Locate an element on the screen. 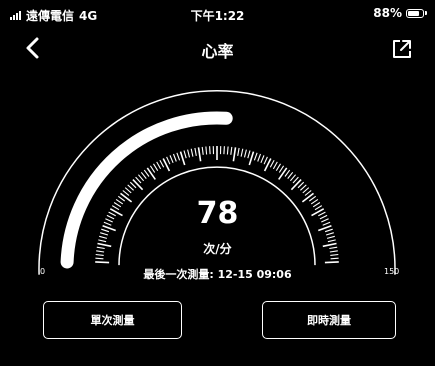 Image resolution: width=435 pixels, height=366 pixels. nav-bar: 心率 is located at coordinates (217, 48).